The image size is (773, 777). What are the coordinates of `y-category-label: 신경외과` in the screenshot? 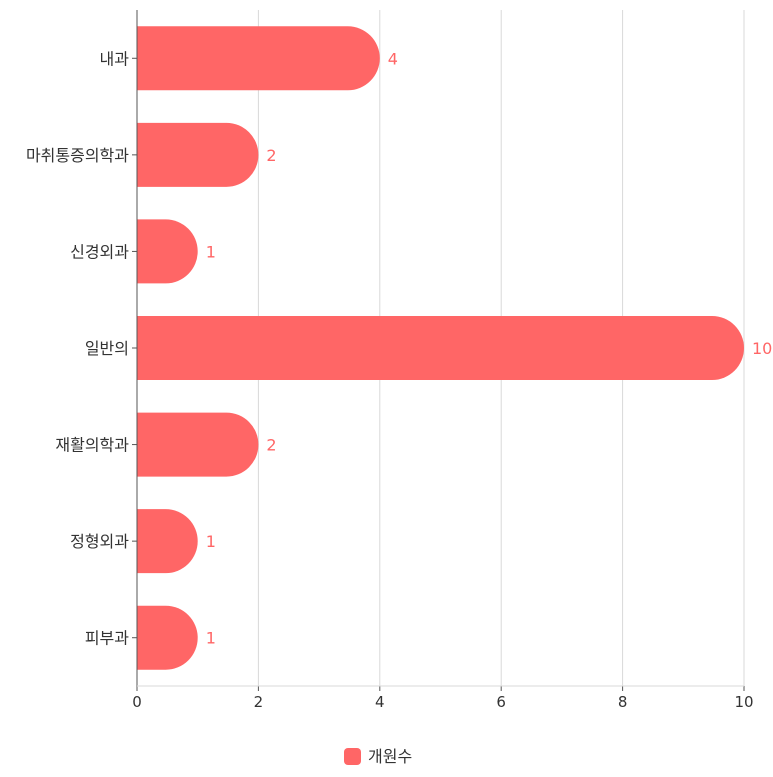 It's located at (99, 251).